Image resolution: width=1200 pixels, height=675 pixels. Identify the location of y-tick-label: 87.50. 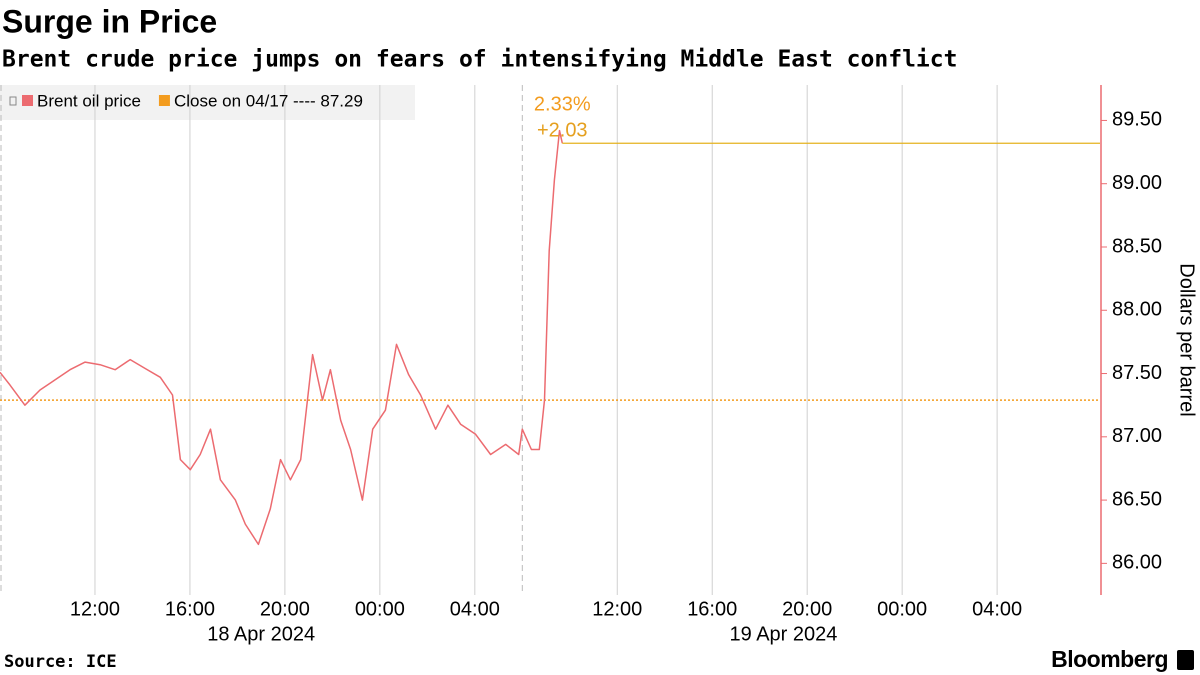
(1137, 373).